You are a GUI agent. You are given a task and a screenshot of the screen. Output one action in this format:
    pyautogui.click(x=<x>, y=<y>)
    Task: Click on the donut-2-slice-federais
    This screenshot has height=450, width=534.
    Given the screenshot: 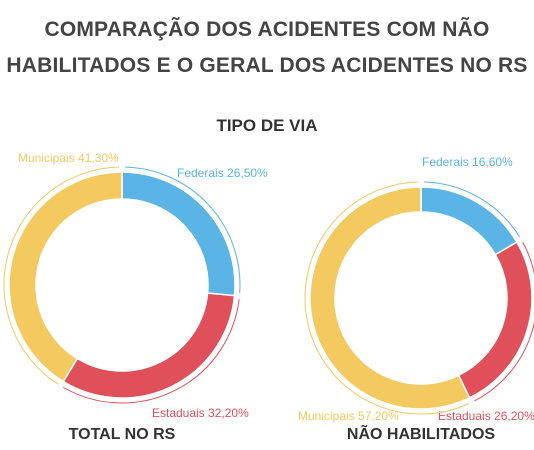 What is the action you would take?
    pyautogui.click(x=469, y=221)
    